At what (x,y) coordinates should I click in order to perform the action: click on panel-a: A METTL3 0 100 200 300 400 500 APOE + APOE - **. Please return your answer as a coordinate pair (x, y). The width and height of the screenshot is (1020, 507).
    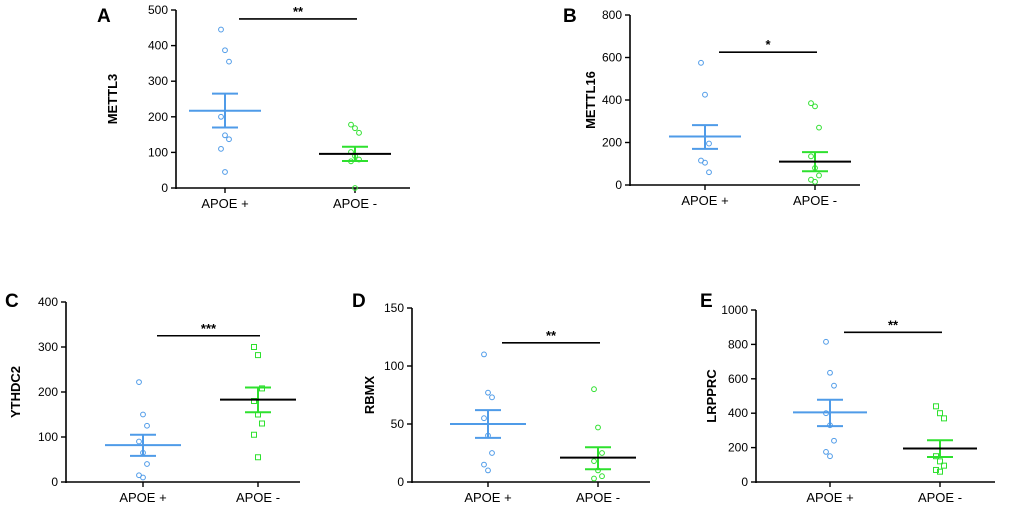
    Looking at the image, I should click on (253, 107).